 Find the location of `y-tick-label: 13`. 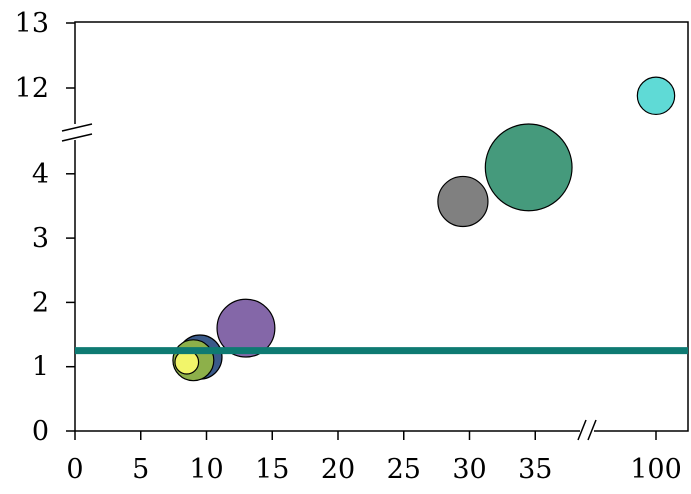

y-tick-label: 13 is located at coordinates (32, 23).